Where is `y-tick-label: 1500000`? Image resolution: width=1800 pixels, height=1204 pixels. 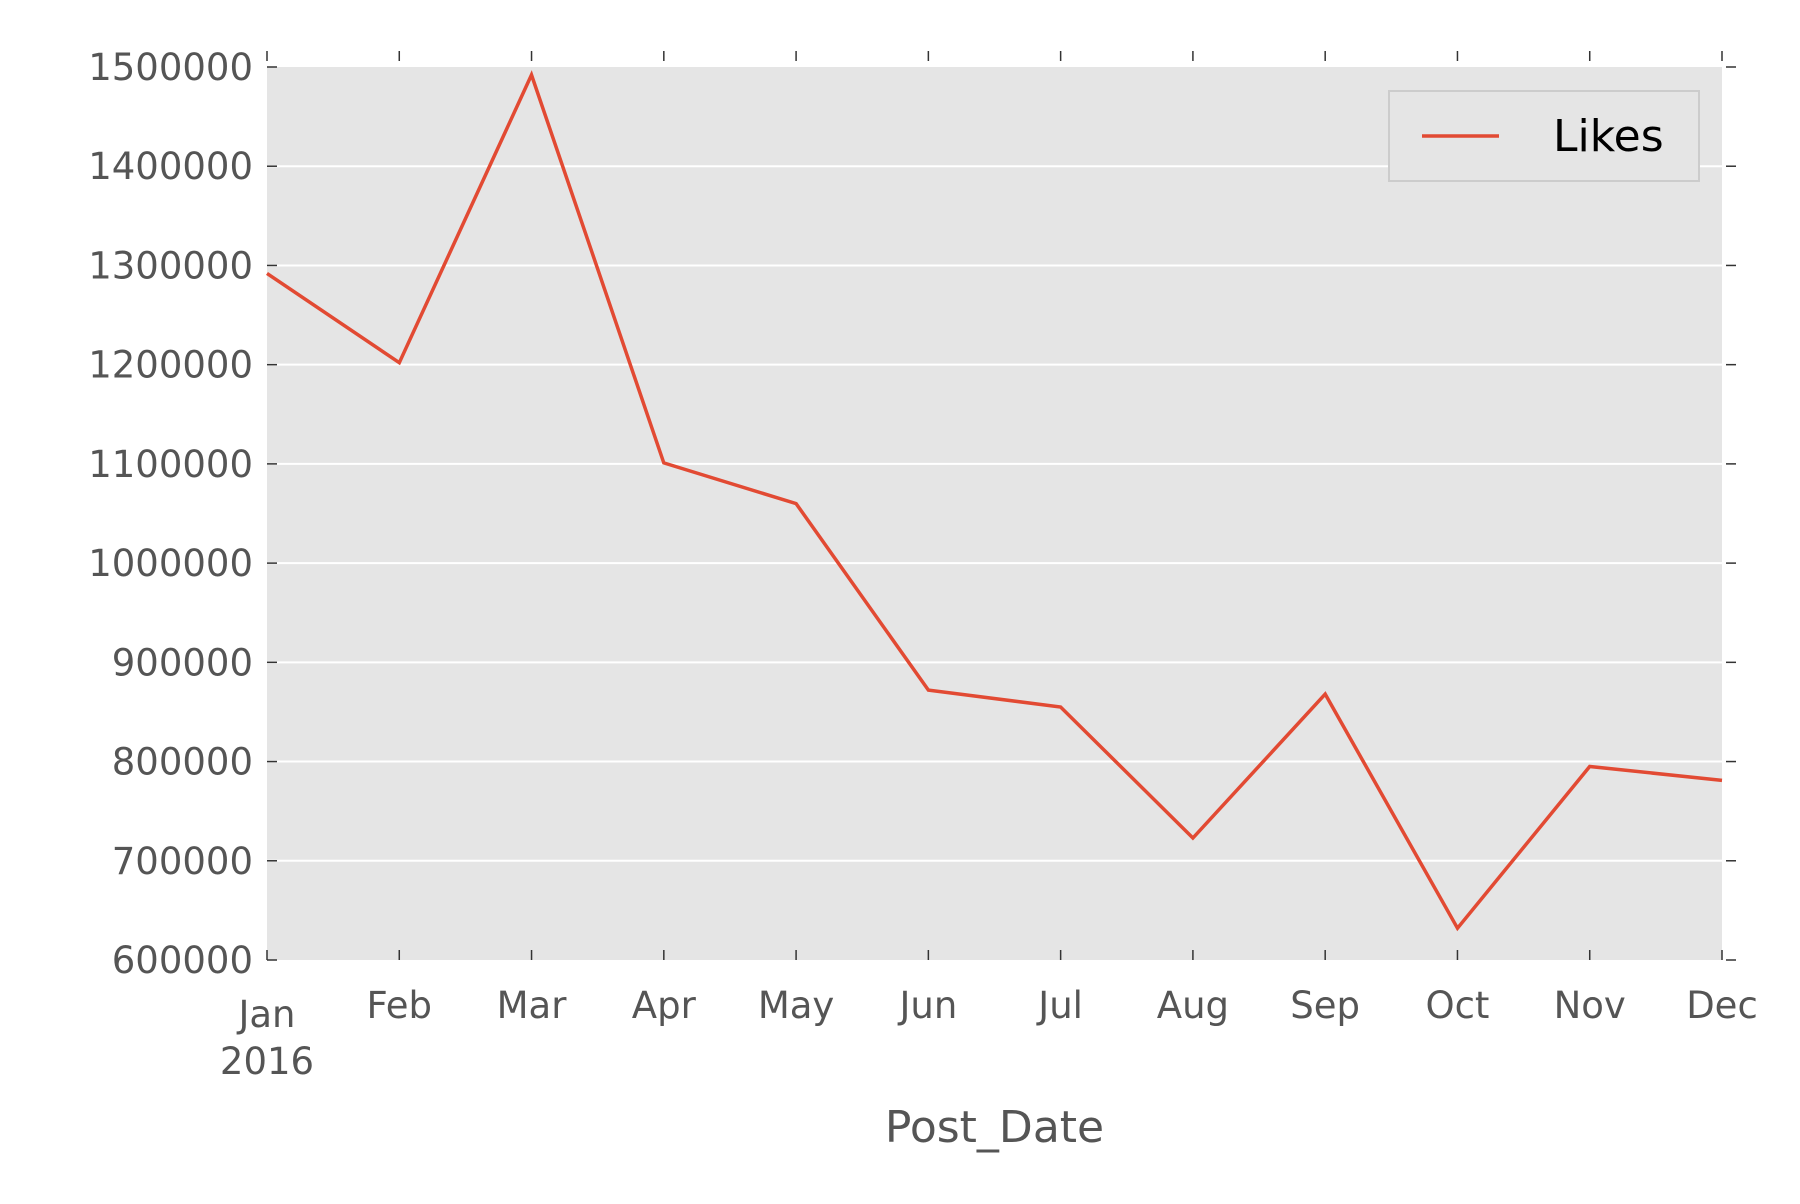 y-tick-label: 1500000 is located at coordinates (170, 67).